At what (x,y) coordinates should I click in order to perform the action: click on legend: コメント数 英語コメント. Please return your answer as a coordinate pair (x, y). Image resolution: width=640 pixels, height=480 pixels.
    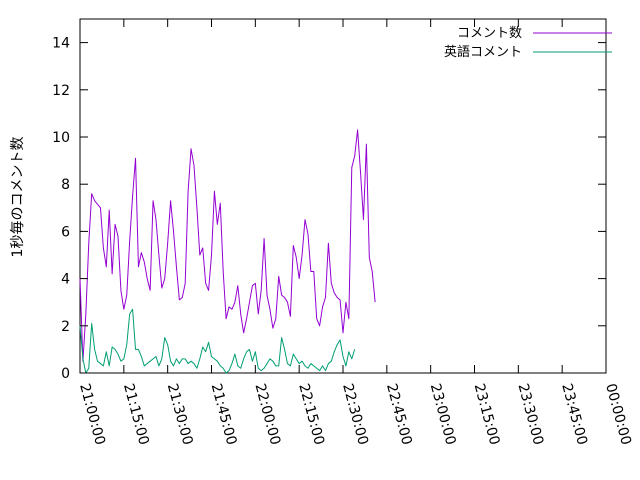
    Looking at the image, I should click on (528, 43).